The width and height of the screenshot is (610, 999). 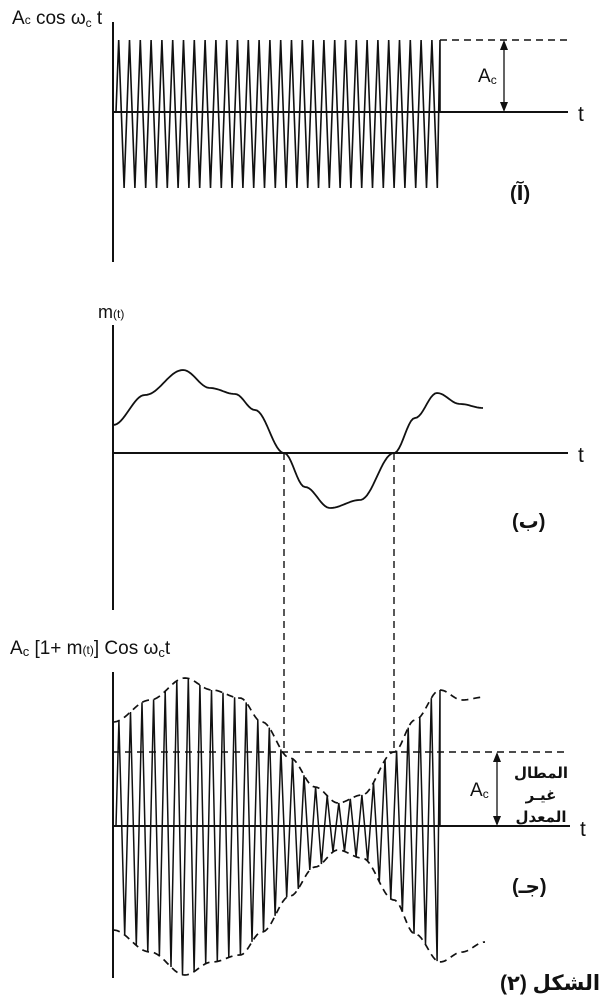 I want to click on am-time-label: t, so click(x=583, y=829).